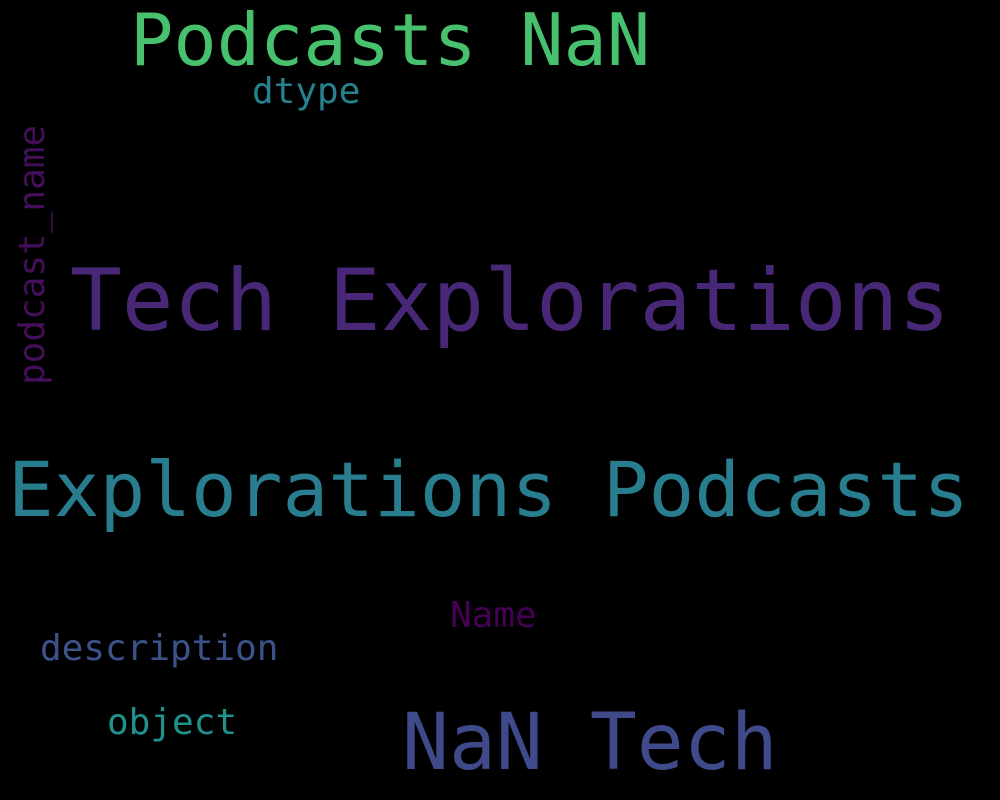 This screenshot has width=1000, height=800. I want to click on word-tech-explorations: Tech Explorations, so click(510, 301).